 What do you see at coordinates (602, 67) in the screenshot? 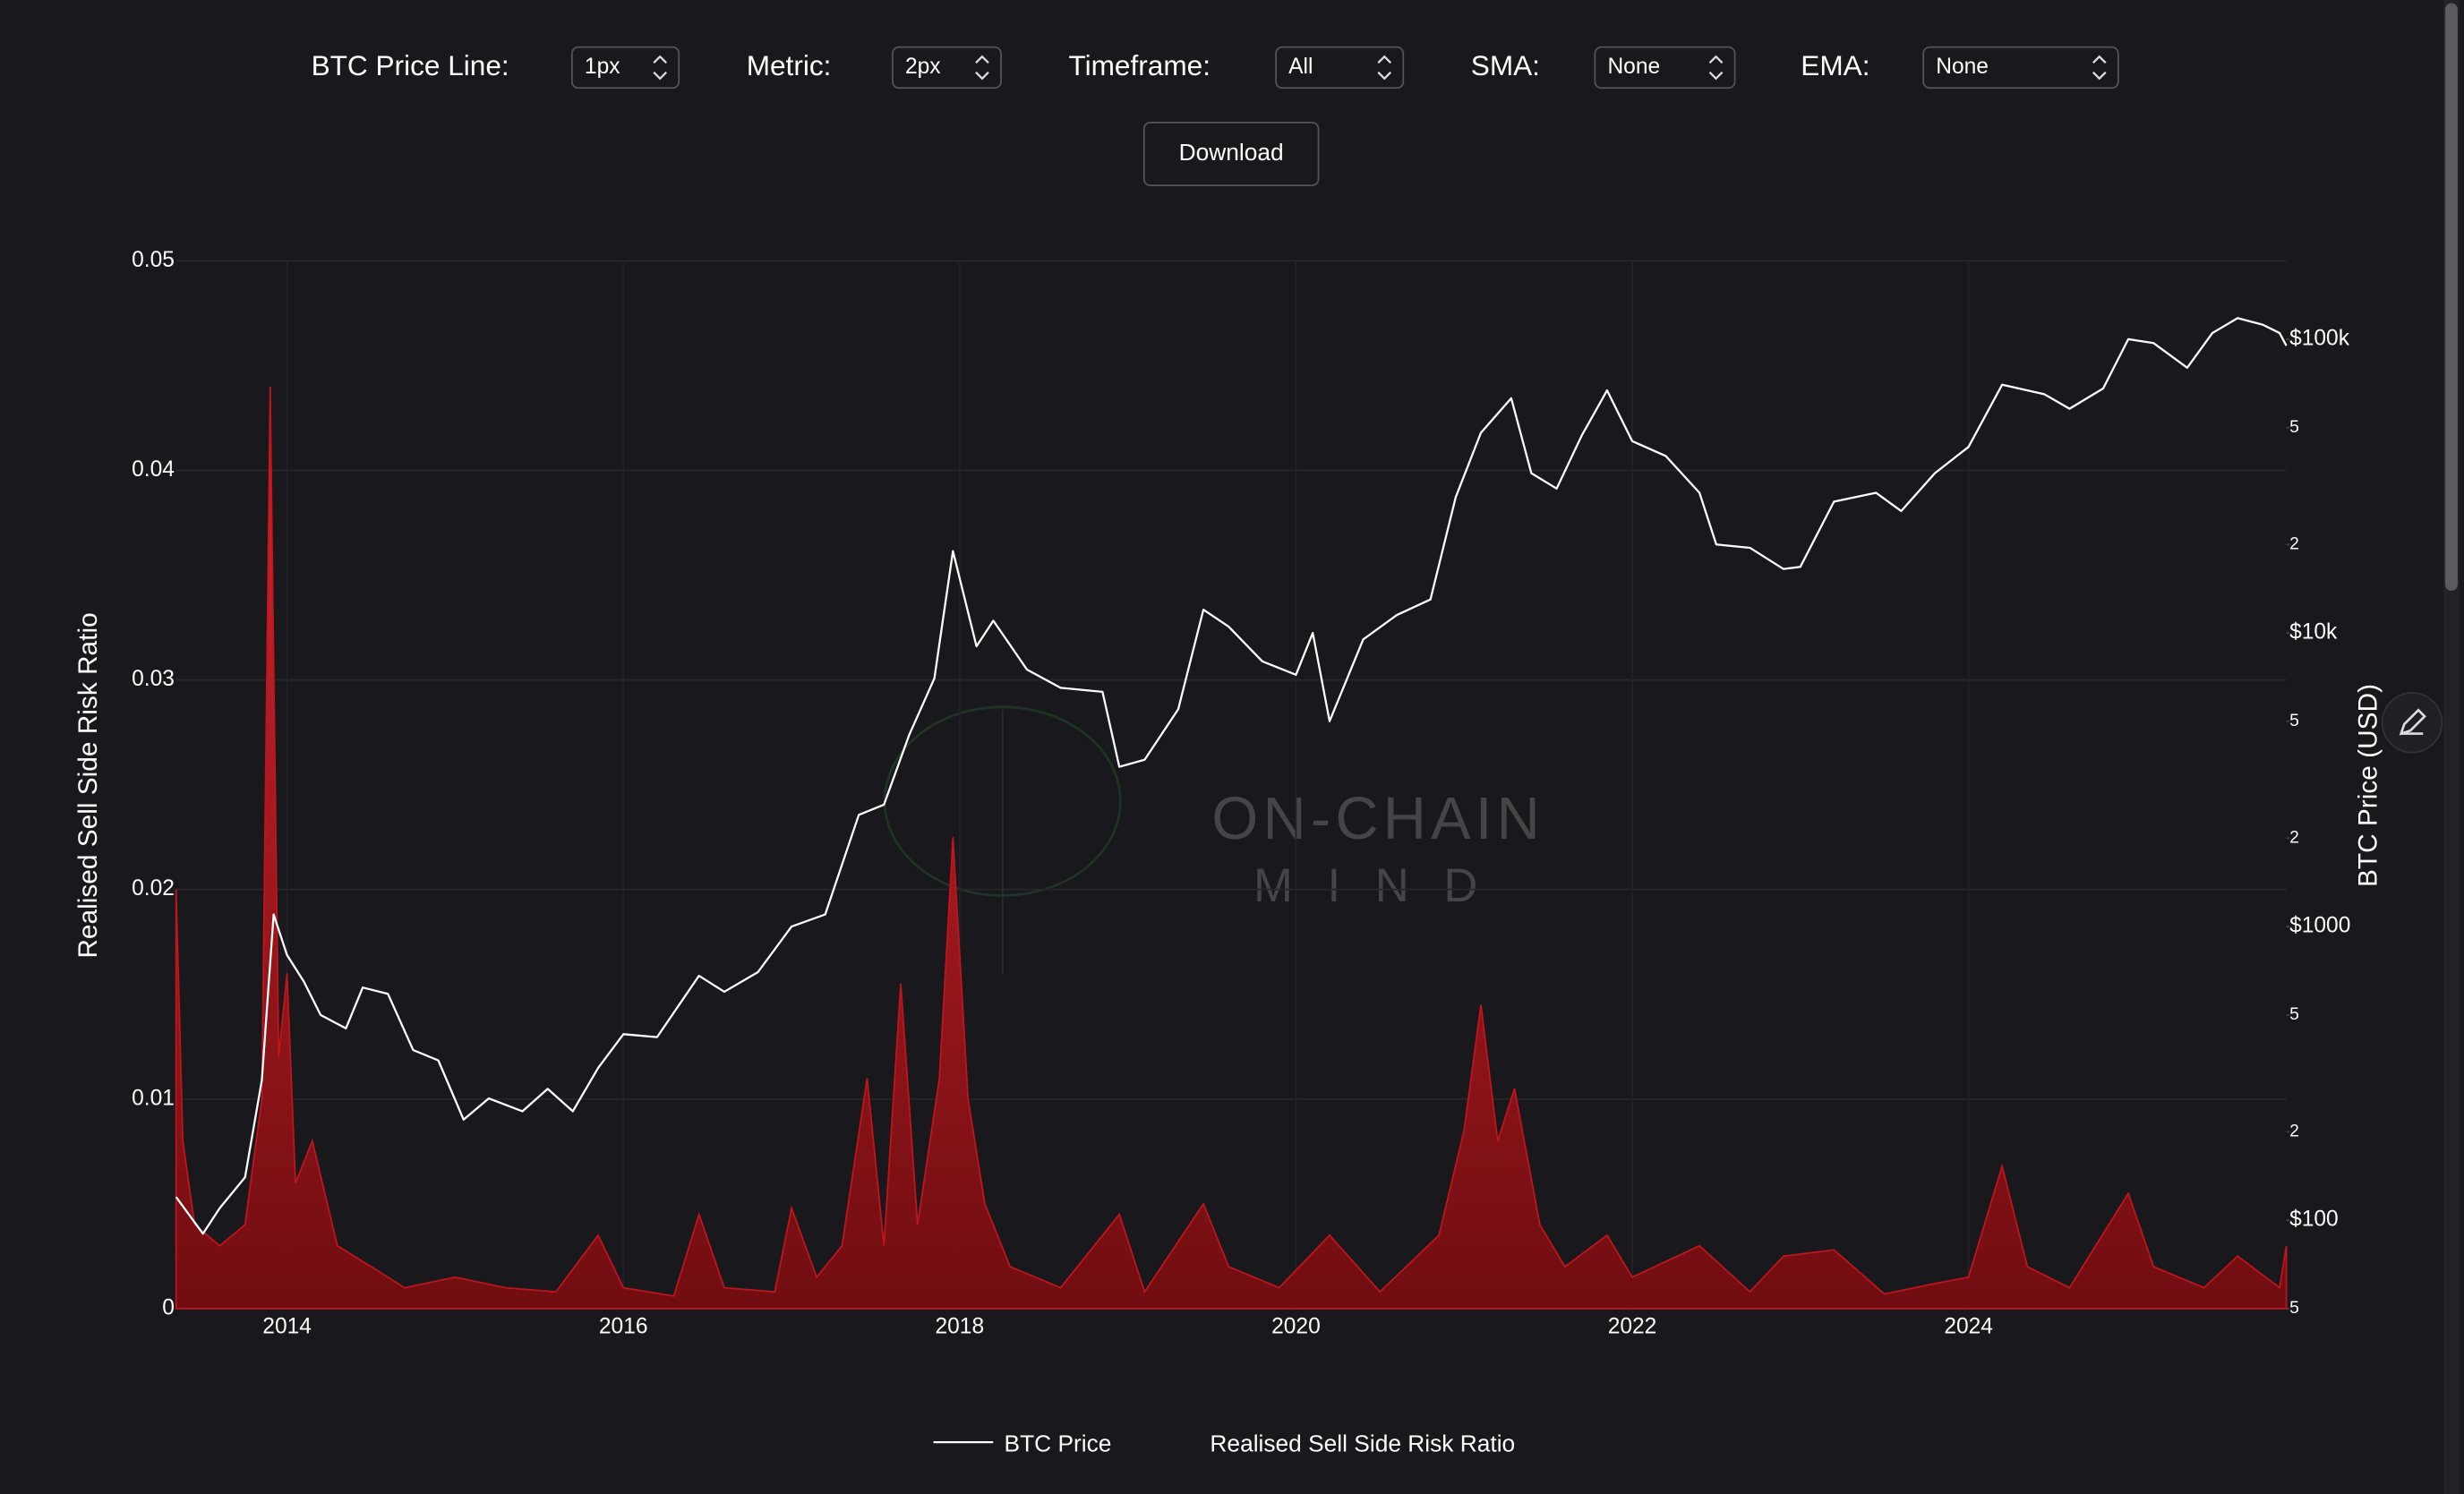
I see `select-value: 1px` at bounding box center [602, 67].